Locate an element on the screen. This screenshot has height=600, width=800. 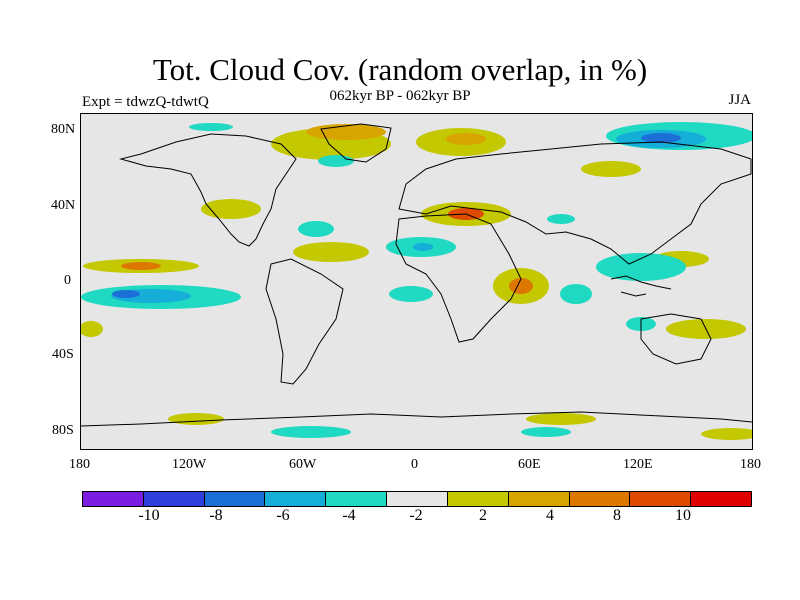
colorbar-label: -2 is located at coordinates (416, 515).